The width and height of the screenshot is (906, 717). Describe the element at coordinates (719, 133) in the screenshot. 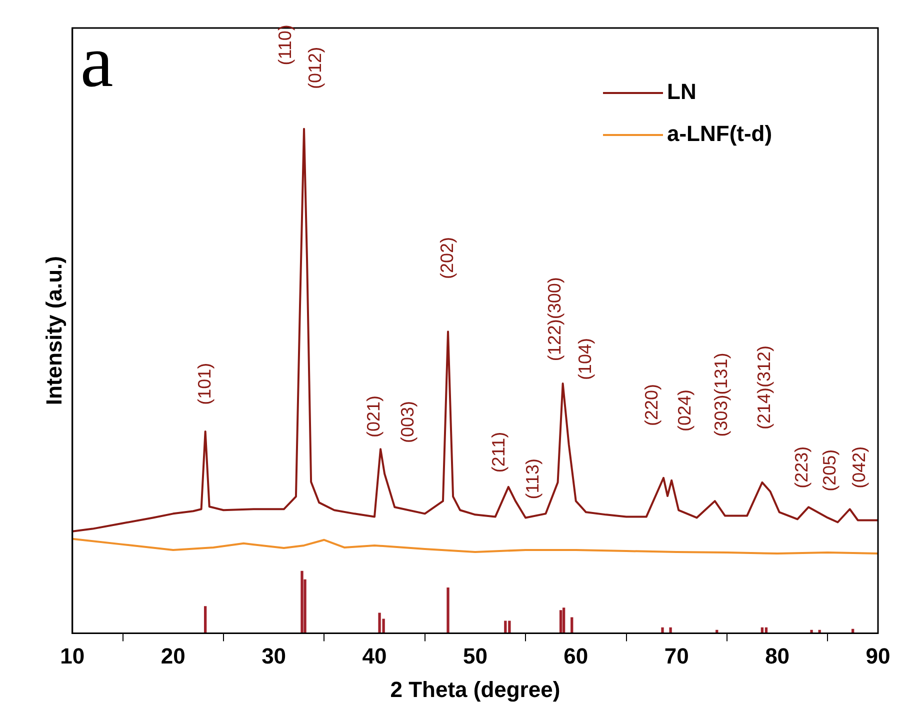

I see `legend-label: a-LNF(t-d)` at that location.